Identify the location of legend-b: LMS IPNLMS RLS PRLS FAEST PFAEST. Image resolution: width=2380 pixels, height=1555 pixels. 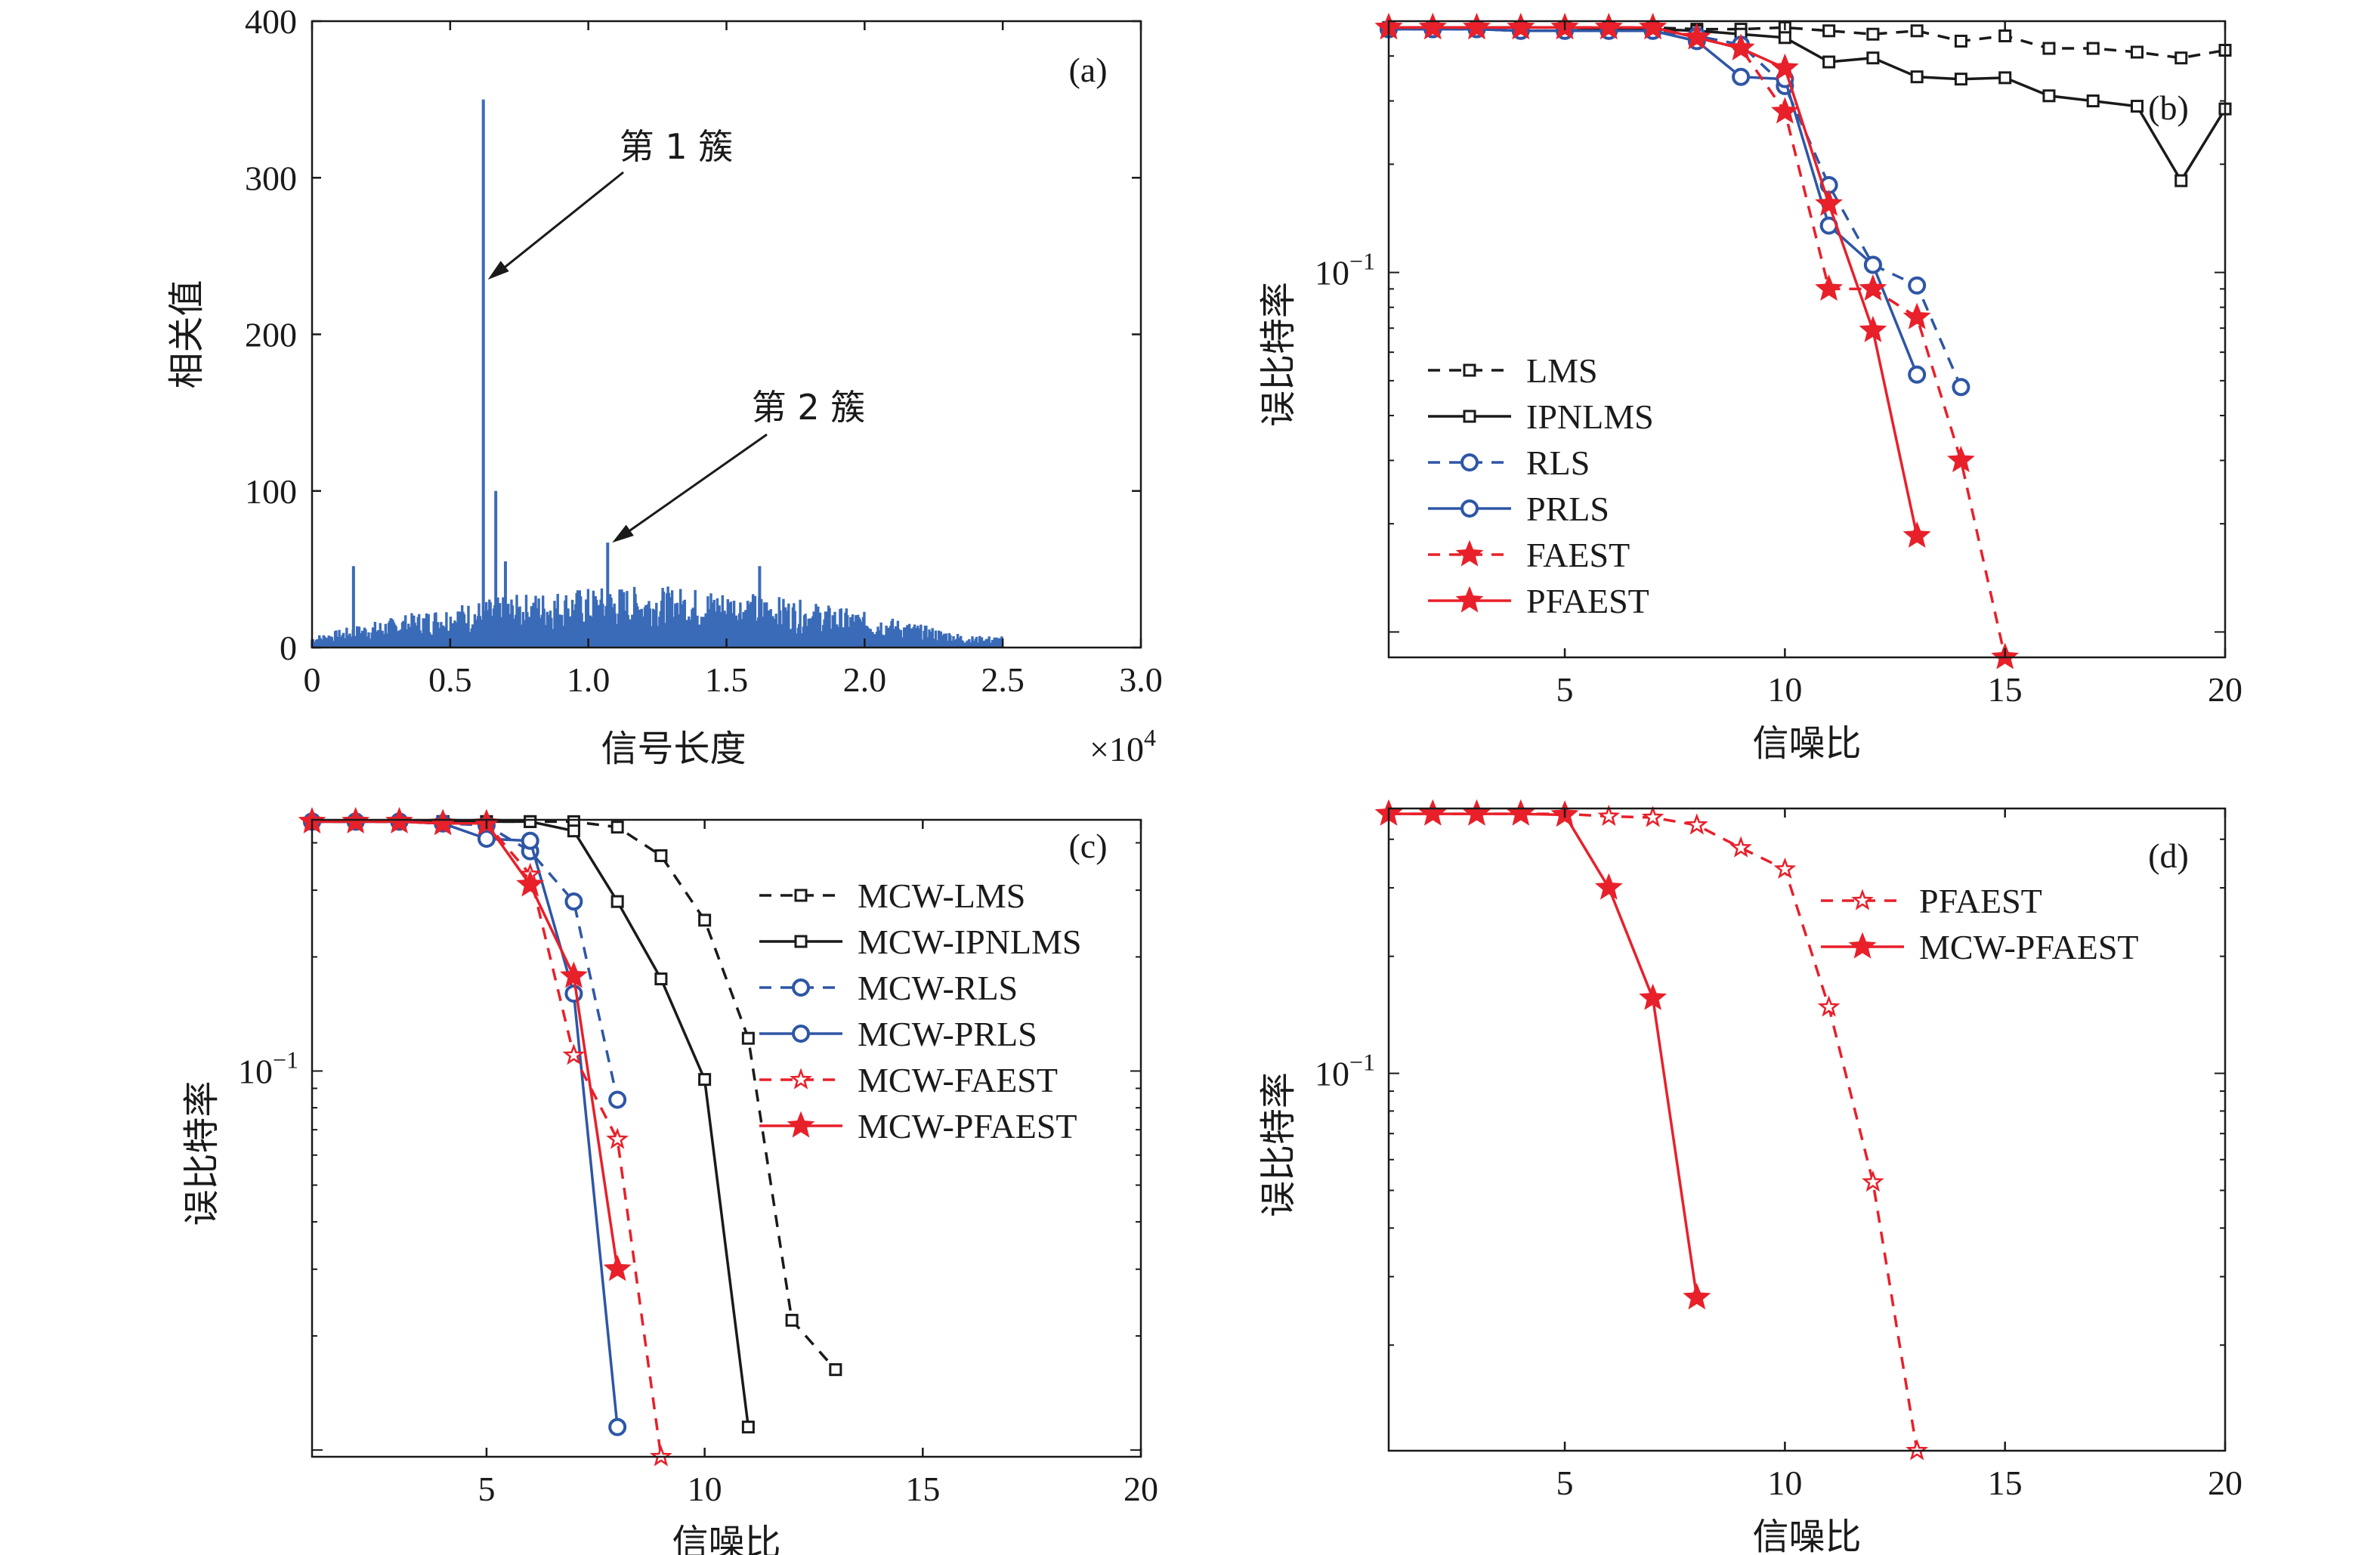
(1541, 485).